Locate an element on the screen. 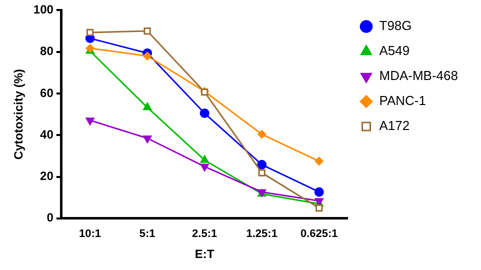 This screenshot has width=481, height=270. y-axis-title: Cytotoxicity (%) is located at coordinates (19, 114).